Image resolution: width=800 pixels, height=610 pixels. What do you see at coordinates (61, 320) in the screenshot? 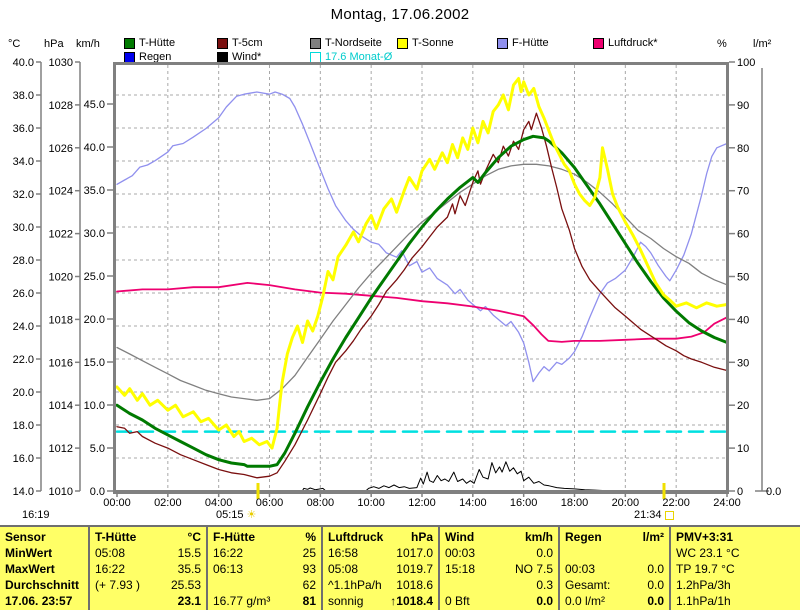
I see `pressure-tick-label: 1018` at bounding box center [61, 320].